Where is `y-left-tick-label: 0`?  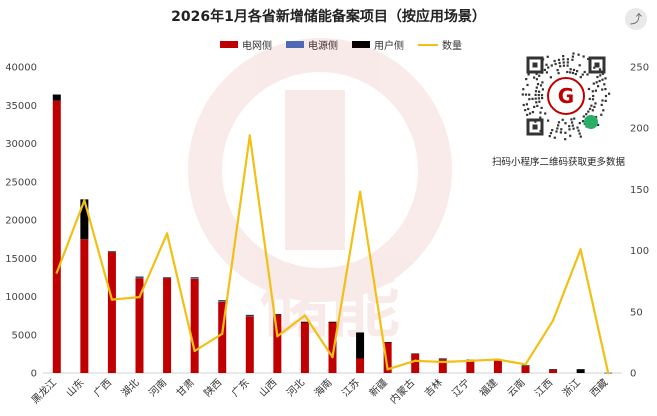 y-left-tick-label: 0 is located at coordinates (34, 374).